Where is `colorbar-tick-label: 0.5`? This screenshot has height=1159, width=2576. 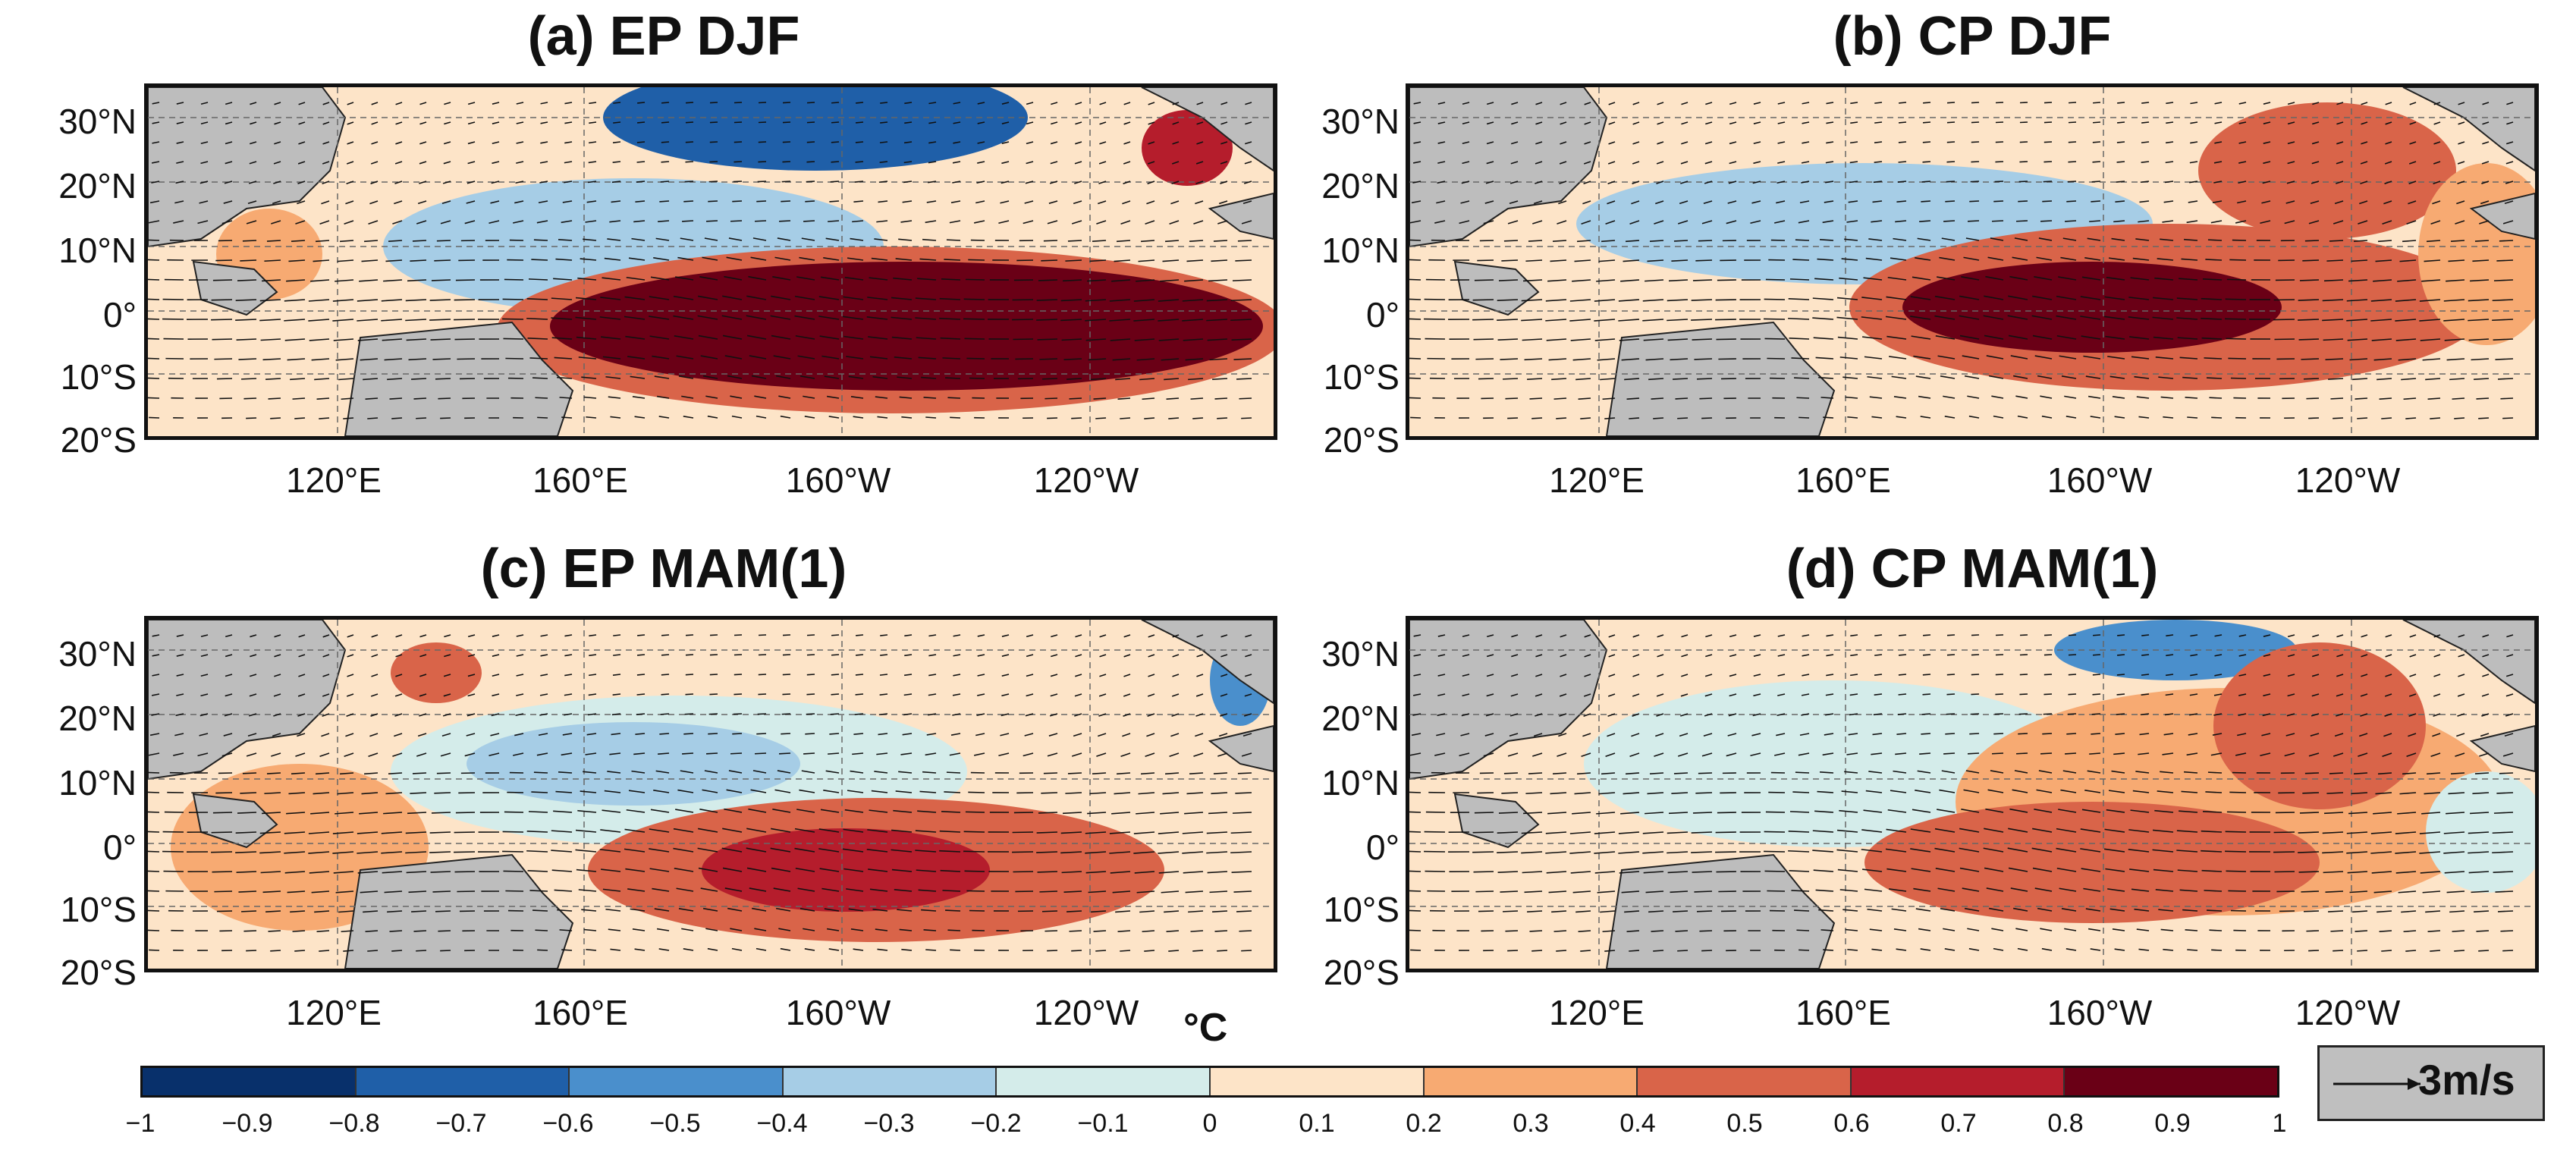
colorbar-tick-label: 0.5 is located at coordinates (1744, 1123).